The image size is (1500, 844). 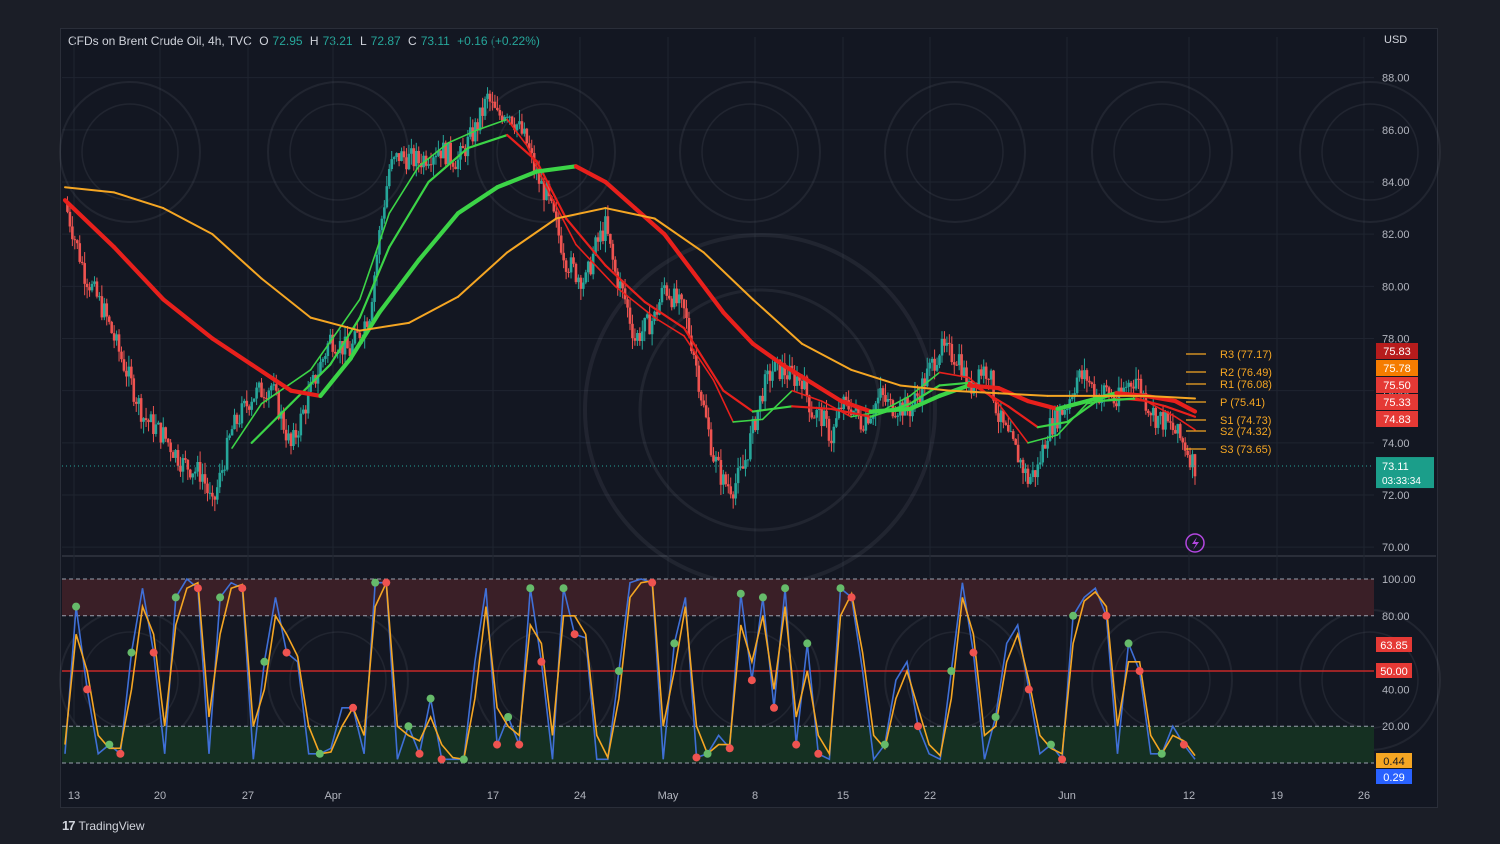 I want to click on price-tag: 75.50, so click(x=1397, y=385).